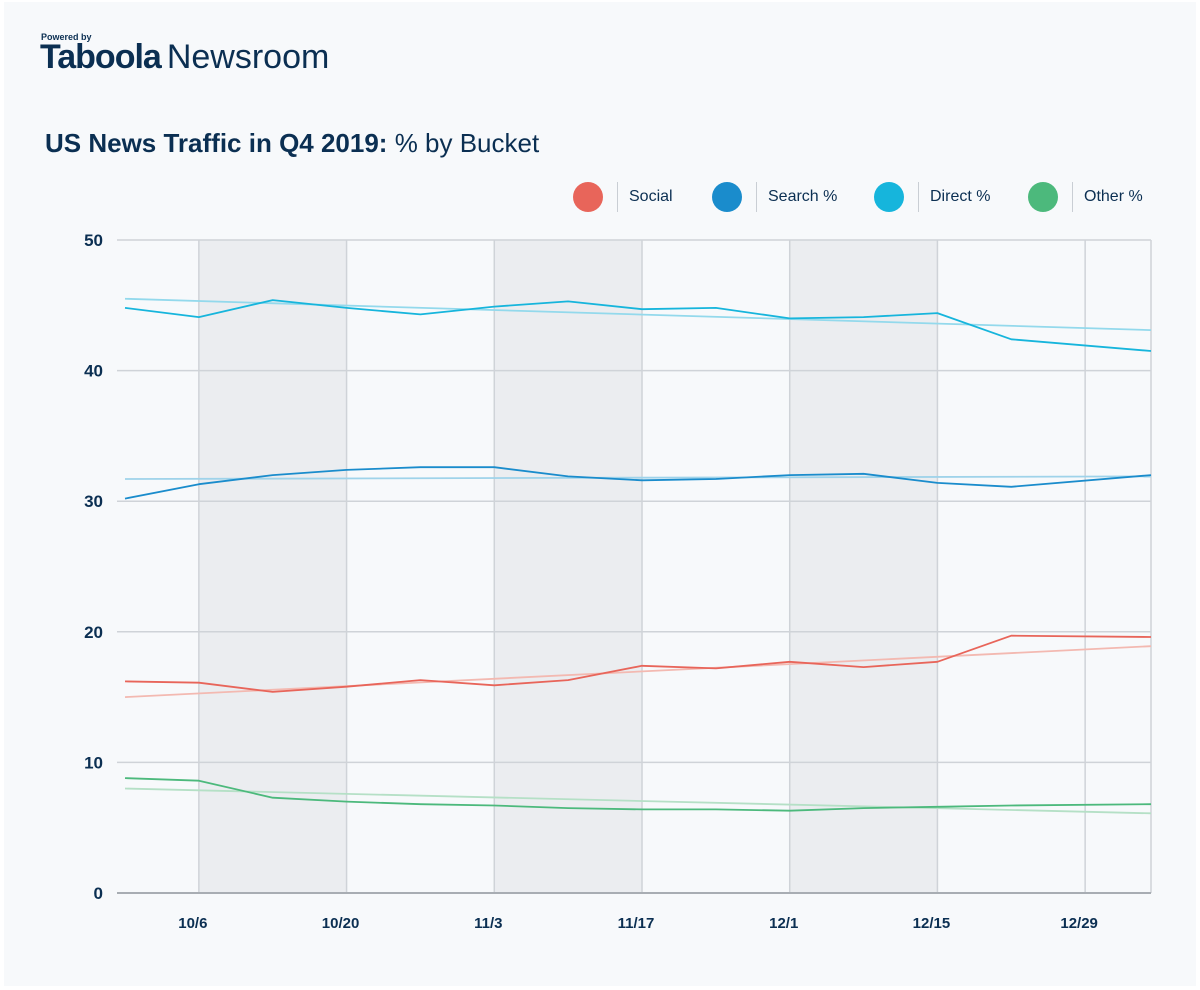  I want to click on legend-label-direct: Direct %, so click(960, 196).